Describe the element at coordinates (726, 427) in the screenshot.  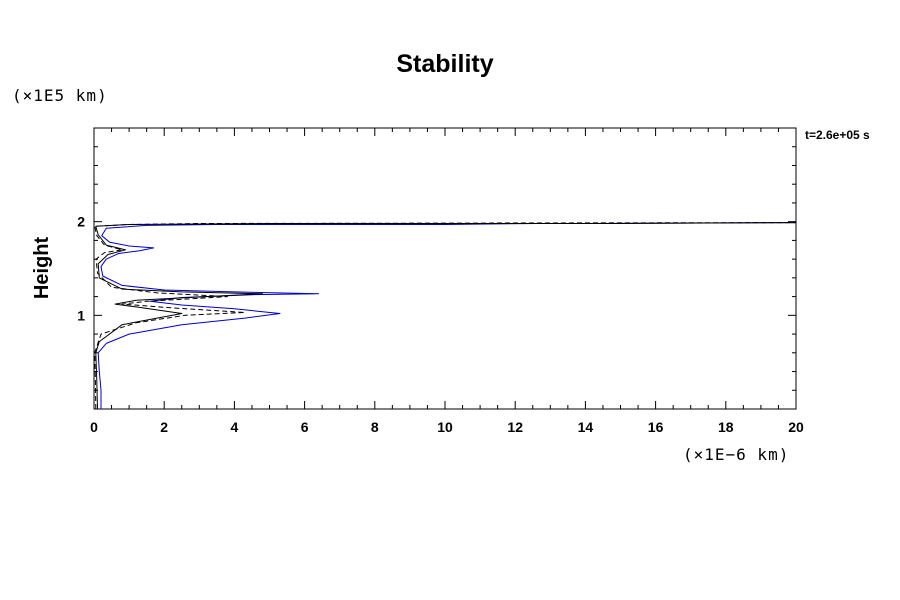
I see `x-tick-label: 18` at that location.